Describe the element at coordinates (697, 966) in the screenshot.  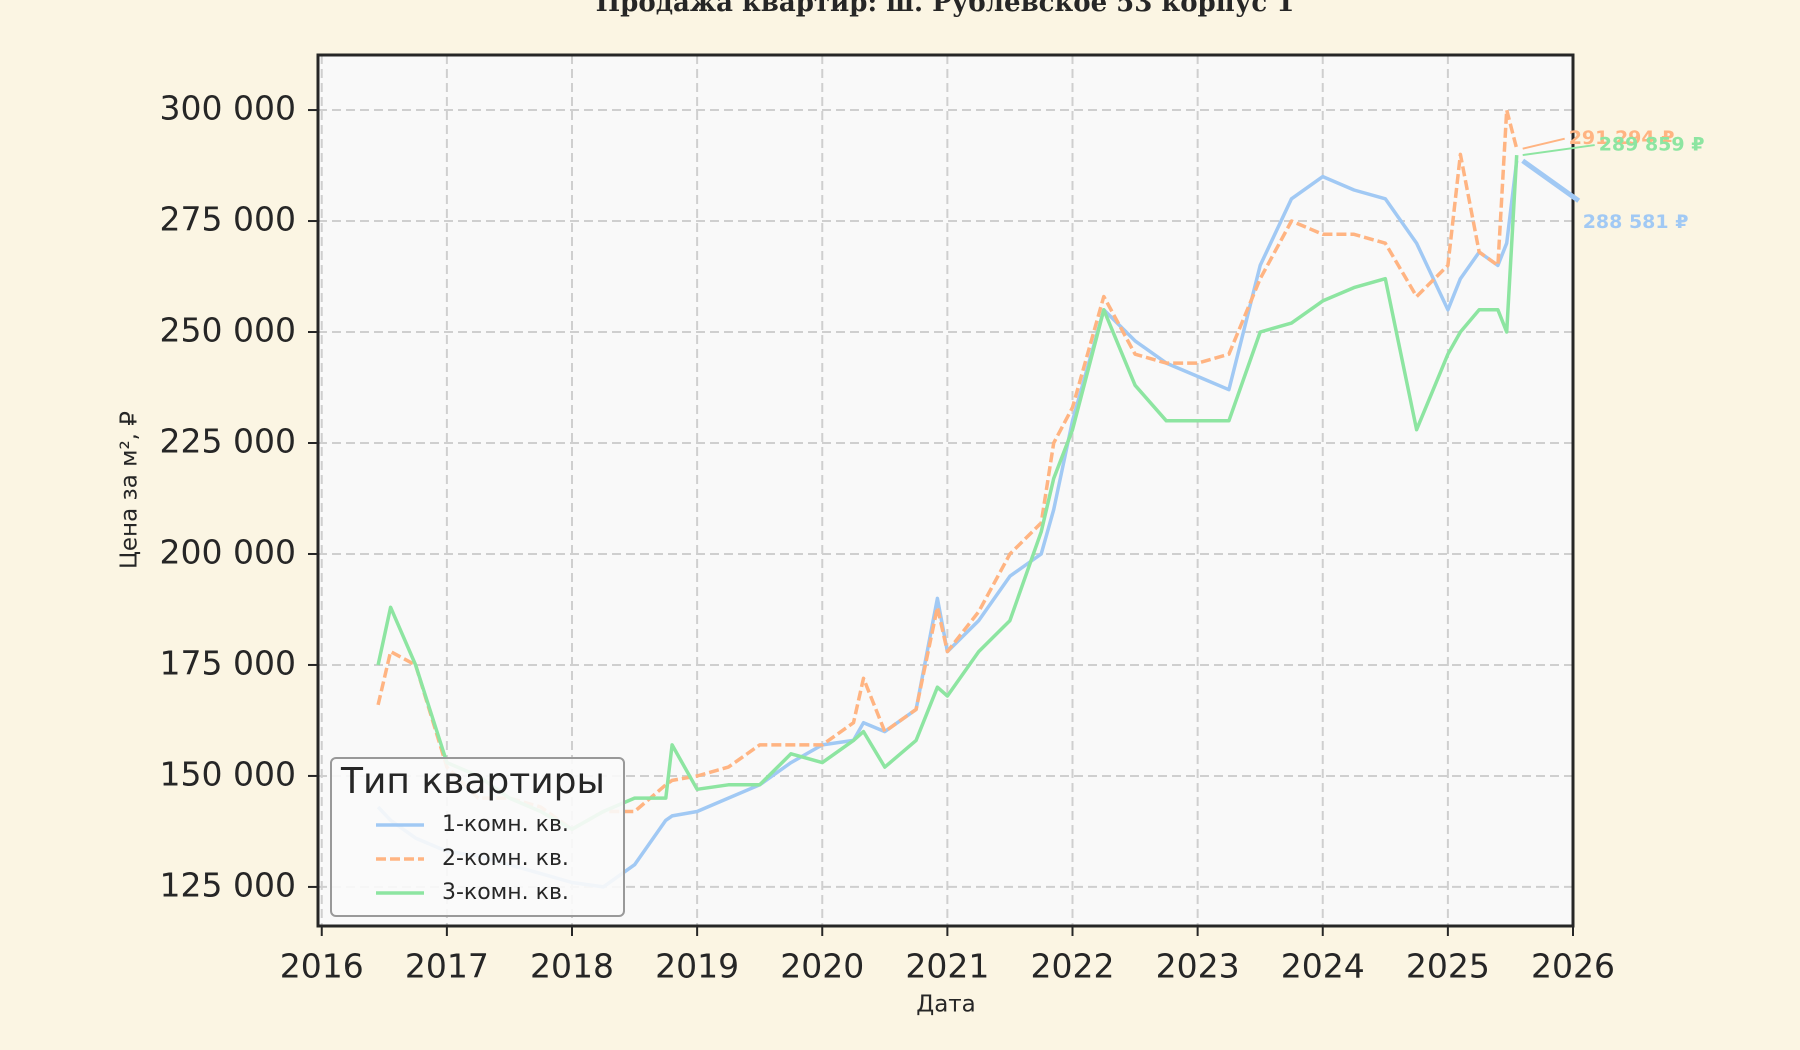
I see `x-tick-label: 2019` at that location.